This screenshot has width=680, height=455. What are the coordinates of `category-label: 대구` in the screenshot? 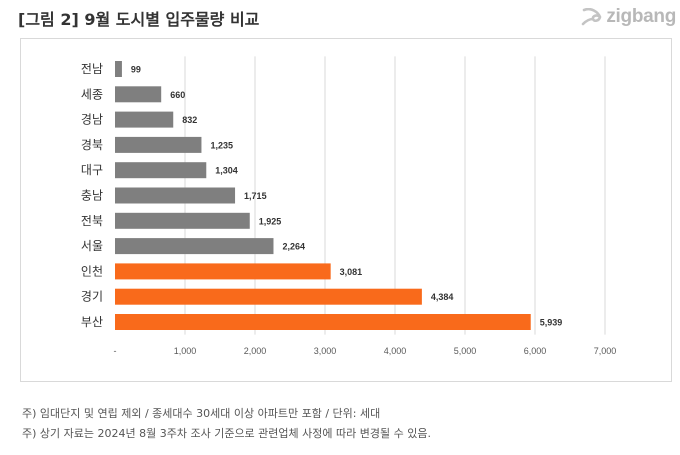 It's located at (92, 170).